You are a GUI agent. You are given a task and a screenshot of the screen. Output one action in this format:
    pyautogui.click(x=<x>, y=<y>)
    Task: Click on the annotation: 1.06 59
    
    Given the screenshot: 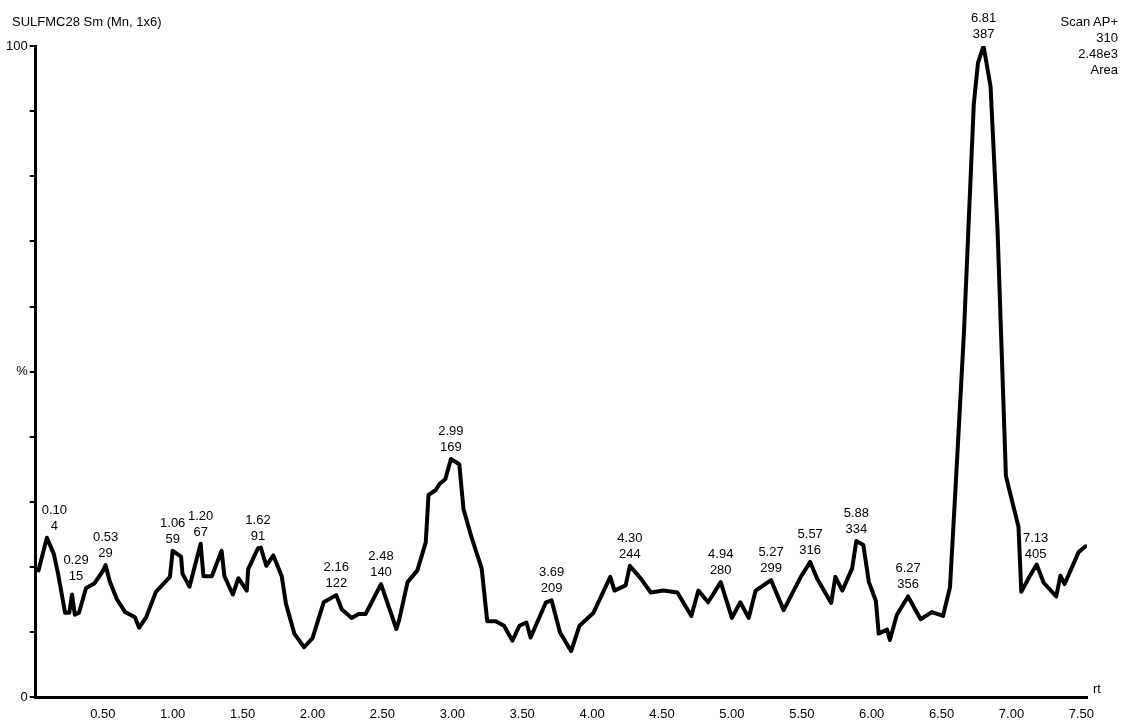 What is the action you would take?
    pyautogui.click(x=173, y=530)
    